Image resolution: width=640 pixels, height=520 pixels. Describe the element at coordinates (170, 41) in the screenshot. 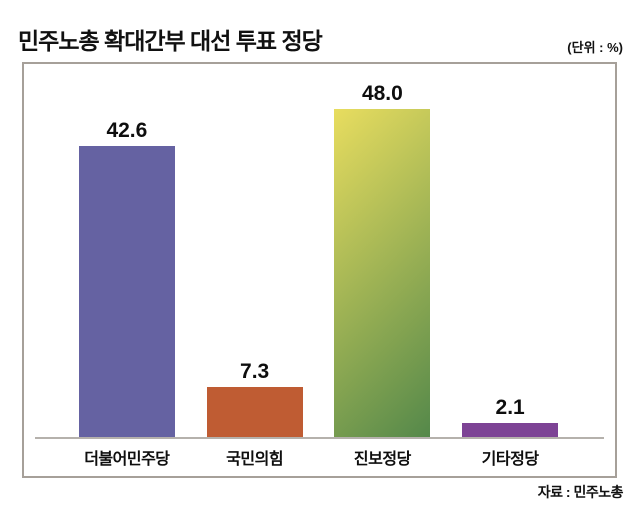

I see `chart-title: 민주노총 확대간부 대선 투표 정당` at that location.